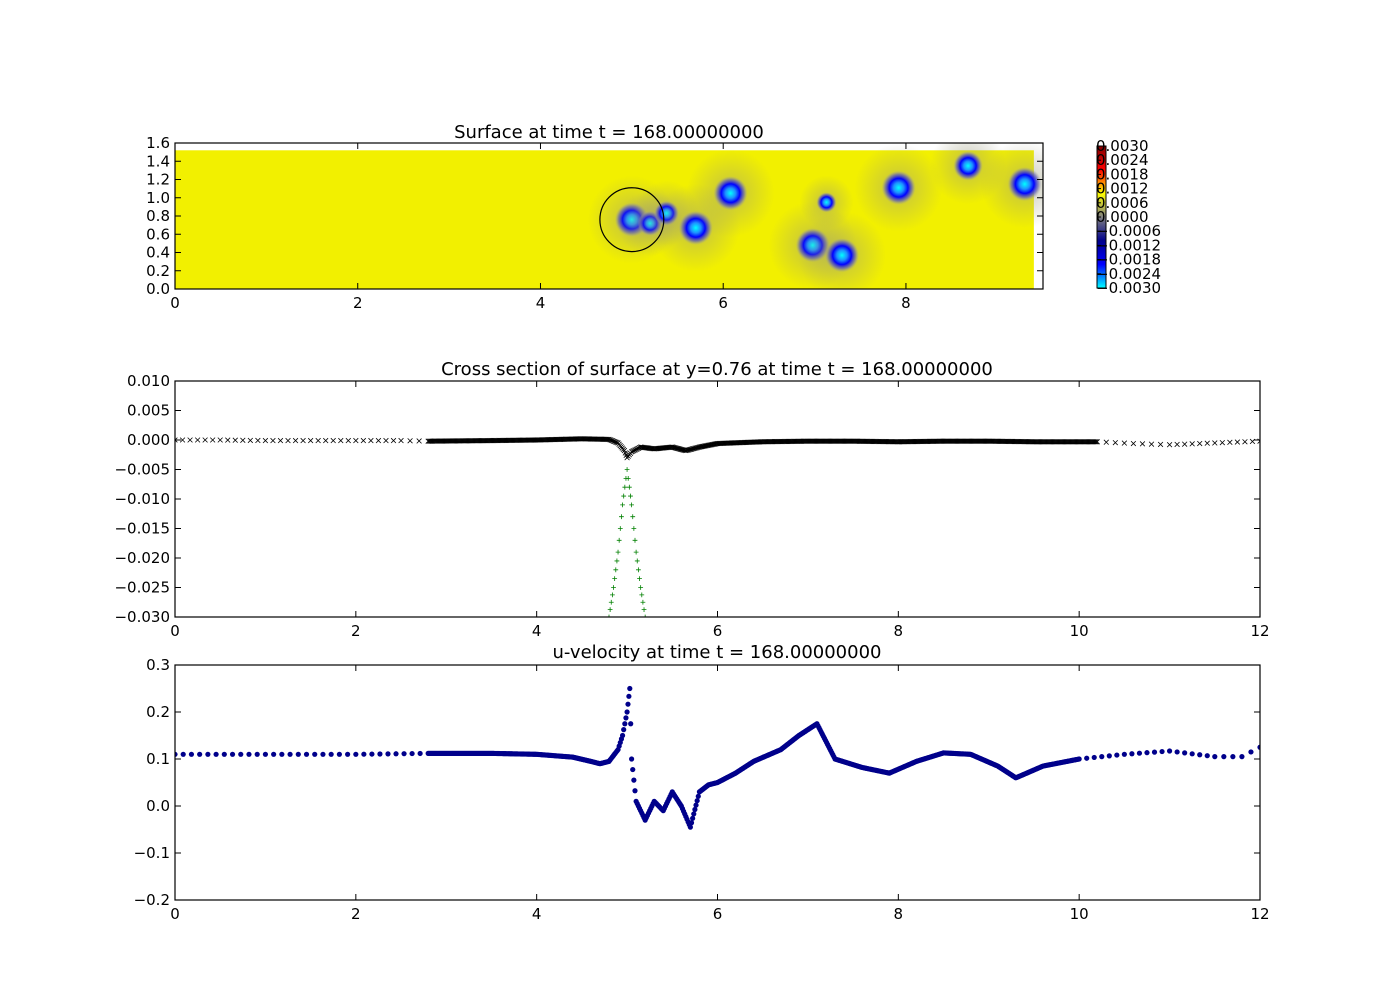  Describe the element at coordinates (632, 220) in the screenshot. I see `probe-circle` at that location.